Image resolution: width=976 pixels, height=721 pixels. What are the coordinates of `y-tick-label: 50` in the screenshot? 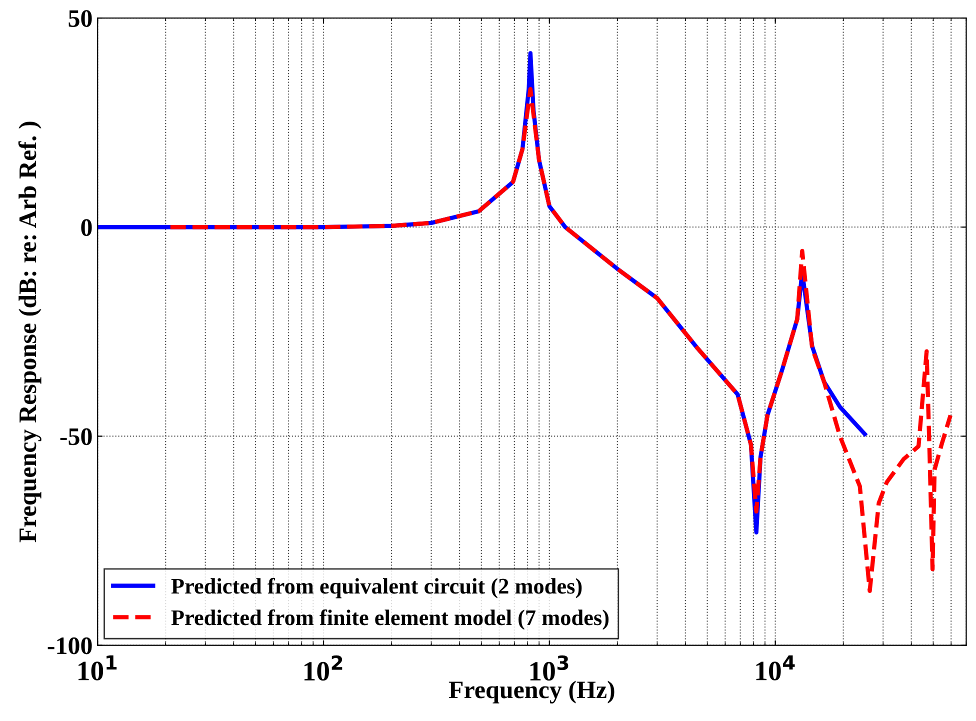 It's located at (80, 18).